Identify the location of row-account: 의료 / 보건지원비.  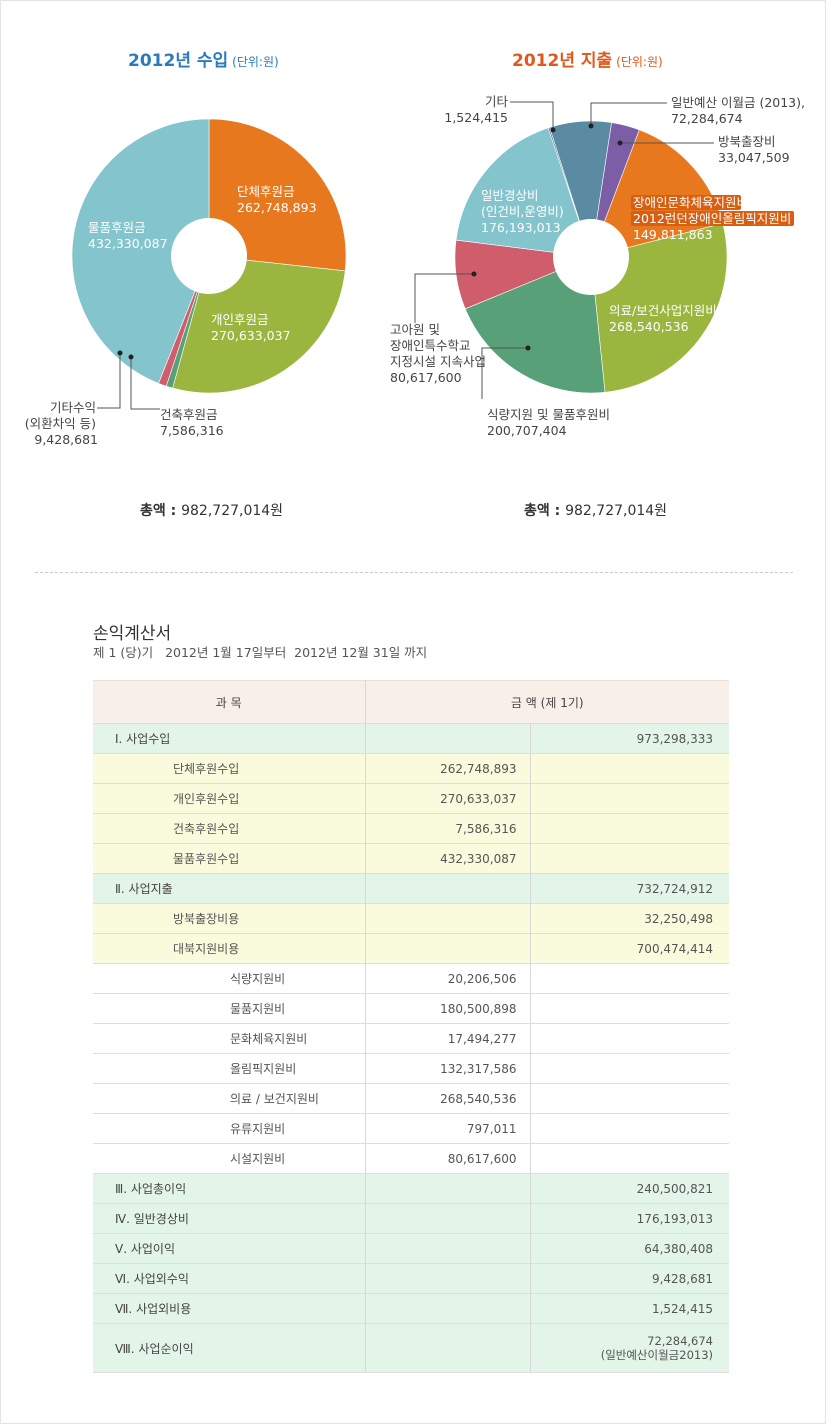
(229, 1098).